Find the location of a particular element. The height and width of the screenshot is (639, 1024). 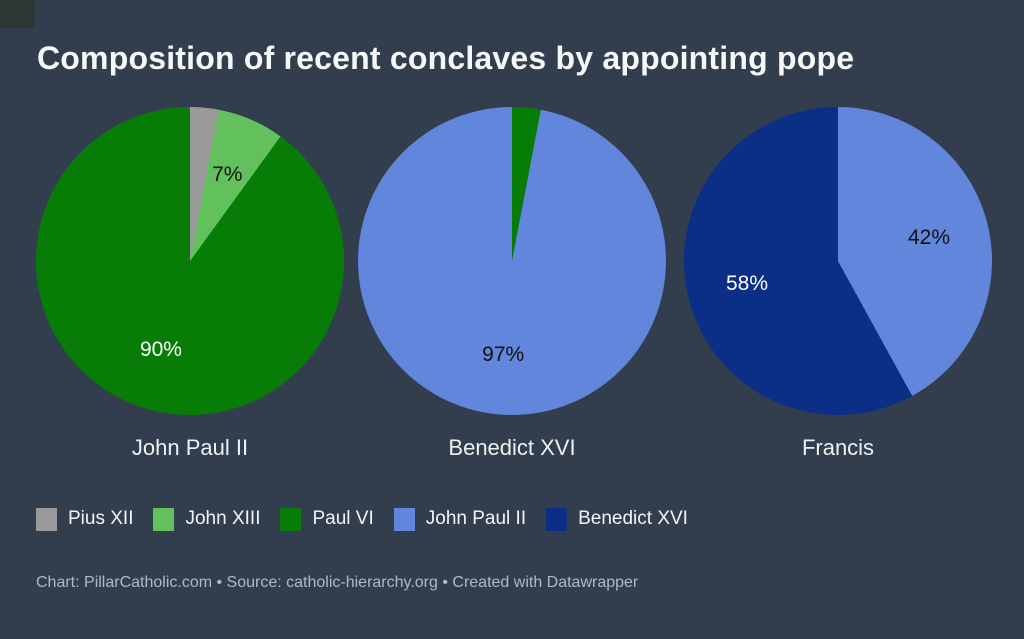

slice-label: 90% is located at coordinates (160, 350).